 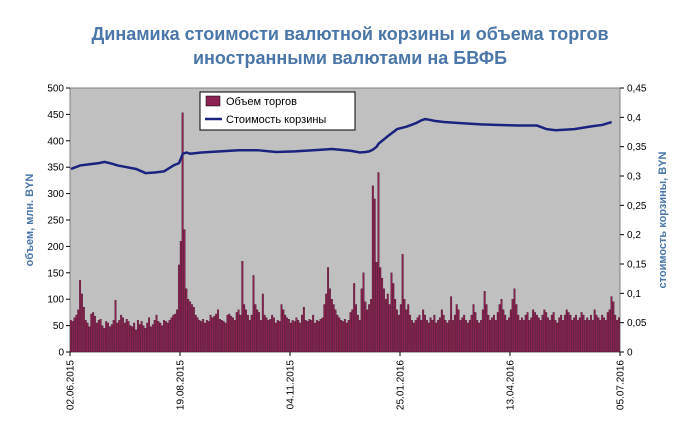 I want to click on y-right-tick-label: 0,15, so click(x=637, y=265).